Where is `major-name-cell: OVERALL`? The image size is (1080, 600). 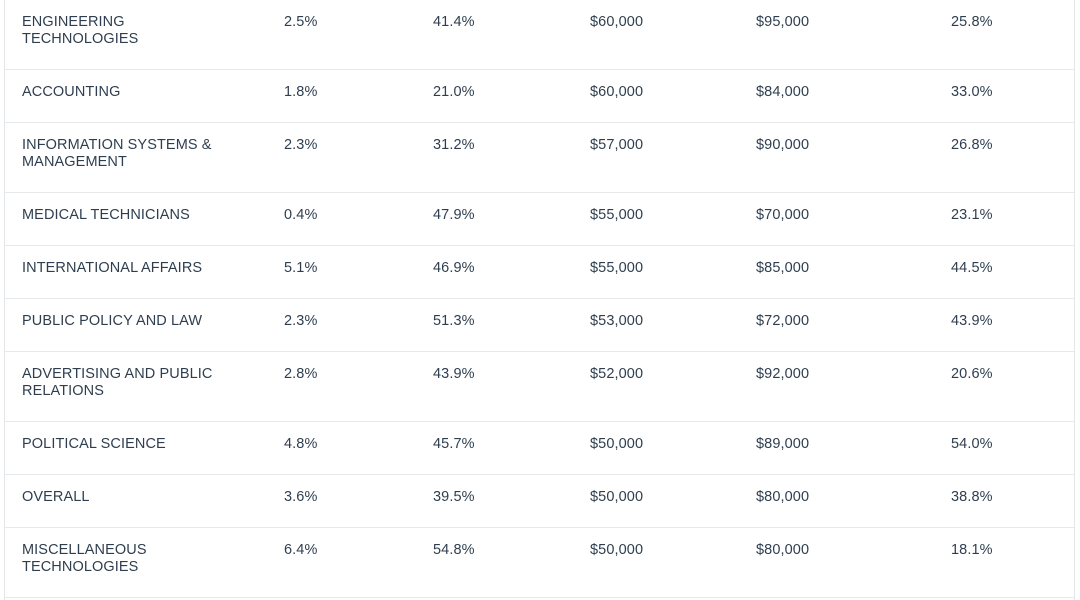 major-name-cell: OVERALL is located at coordinates (56, 497).